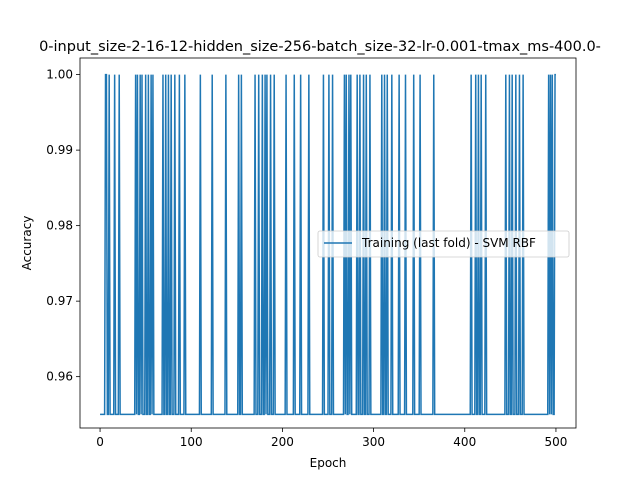  Describe the element at coordinates (27, 243) in the screenshot. I see `y-axis-label: Accuracy` at that location.